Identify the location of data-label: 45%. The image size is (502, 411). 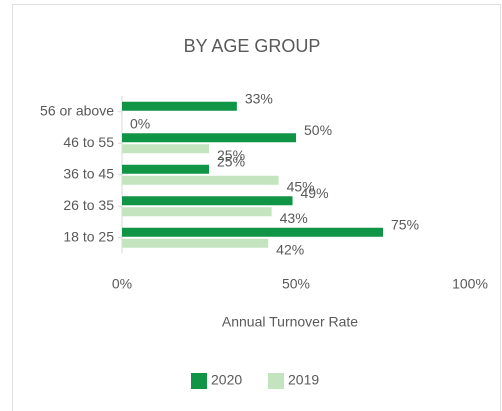
(301, 186).